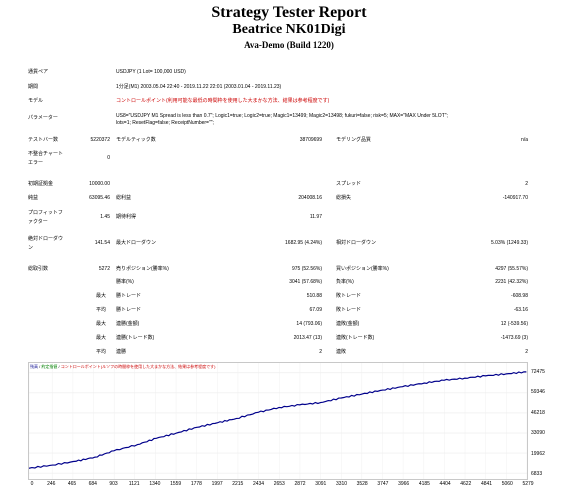  Describe the element at coordinates (341, 352) in the screenshot. I see `avg-consecutive-losses-label: 連敗` at that location.